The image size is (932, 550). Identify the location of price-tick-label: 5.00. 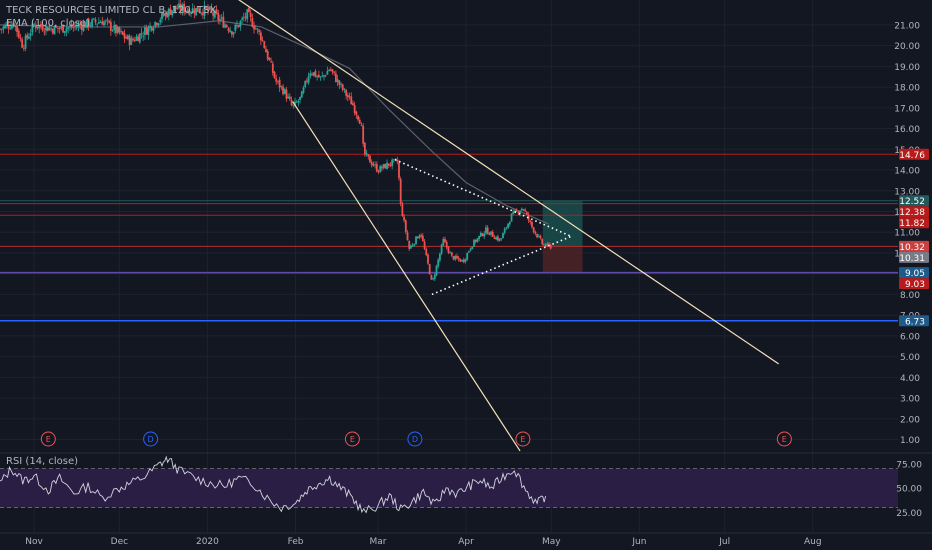
(910, 358).